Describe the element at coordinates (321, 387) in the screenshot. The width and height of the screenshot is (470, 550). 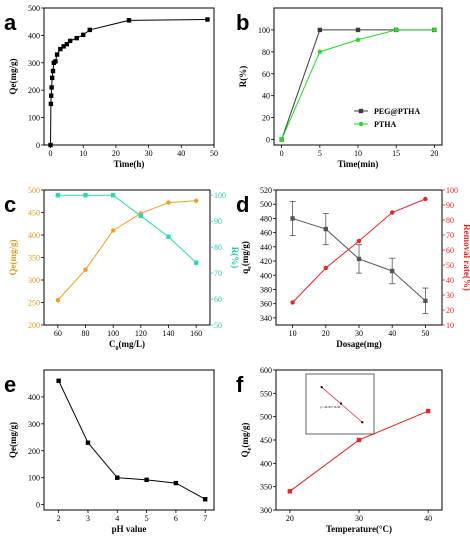
I see `chart-f-inset-point` at that location.